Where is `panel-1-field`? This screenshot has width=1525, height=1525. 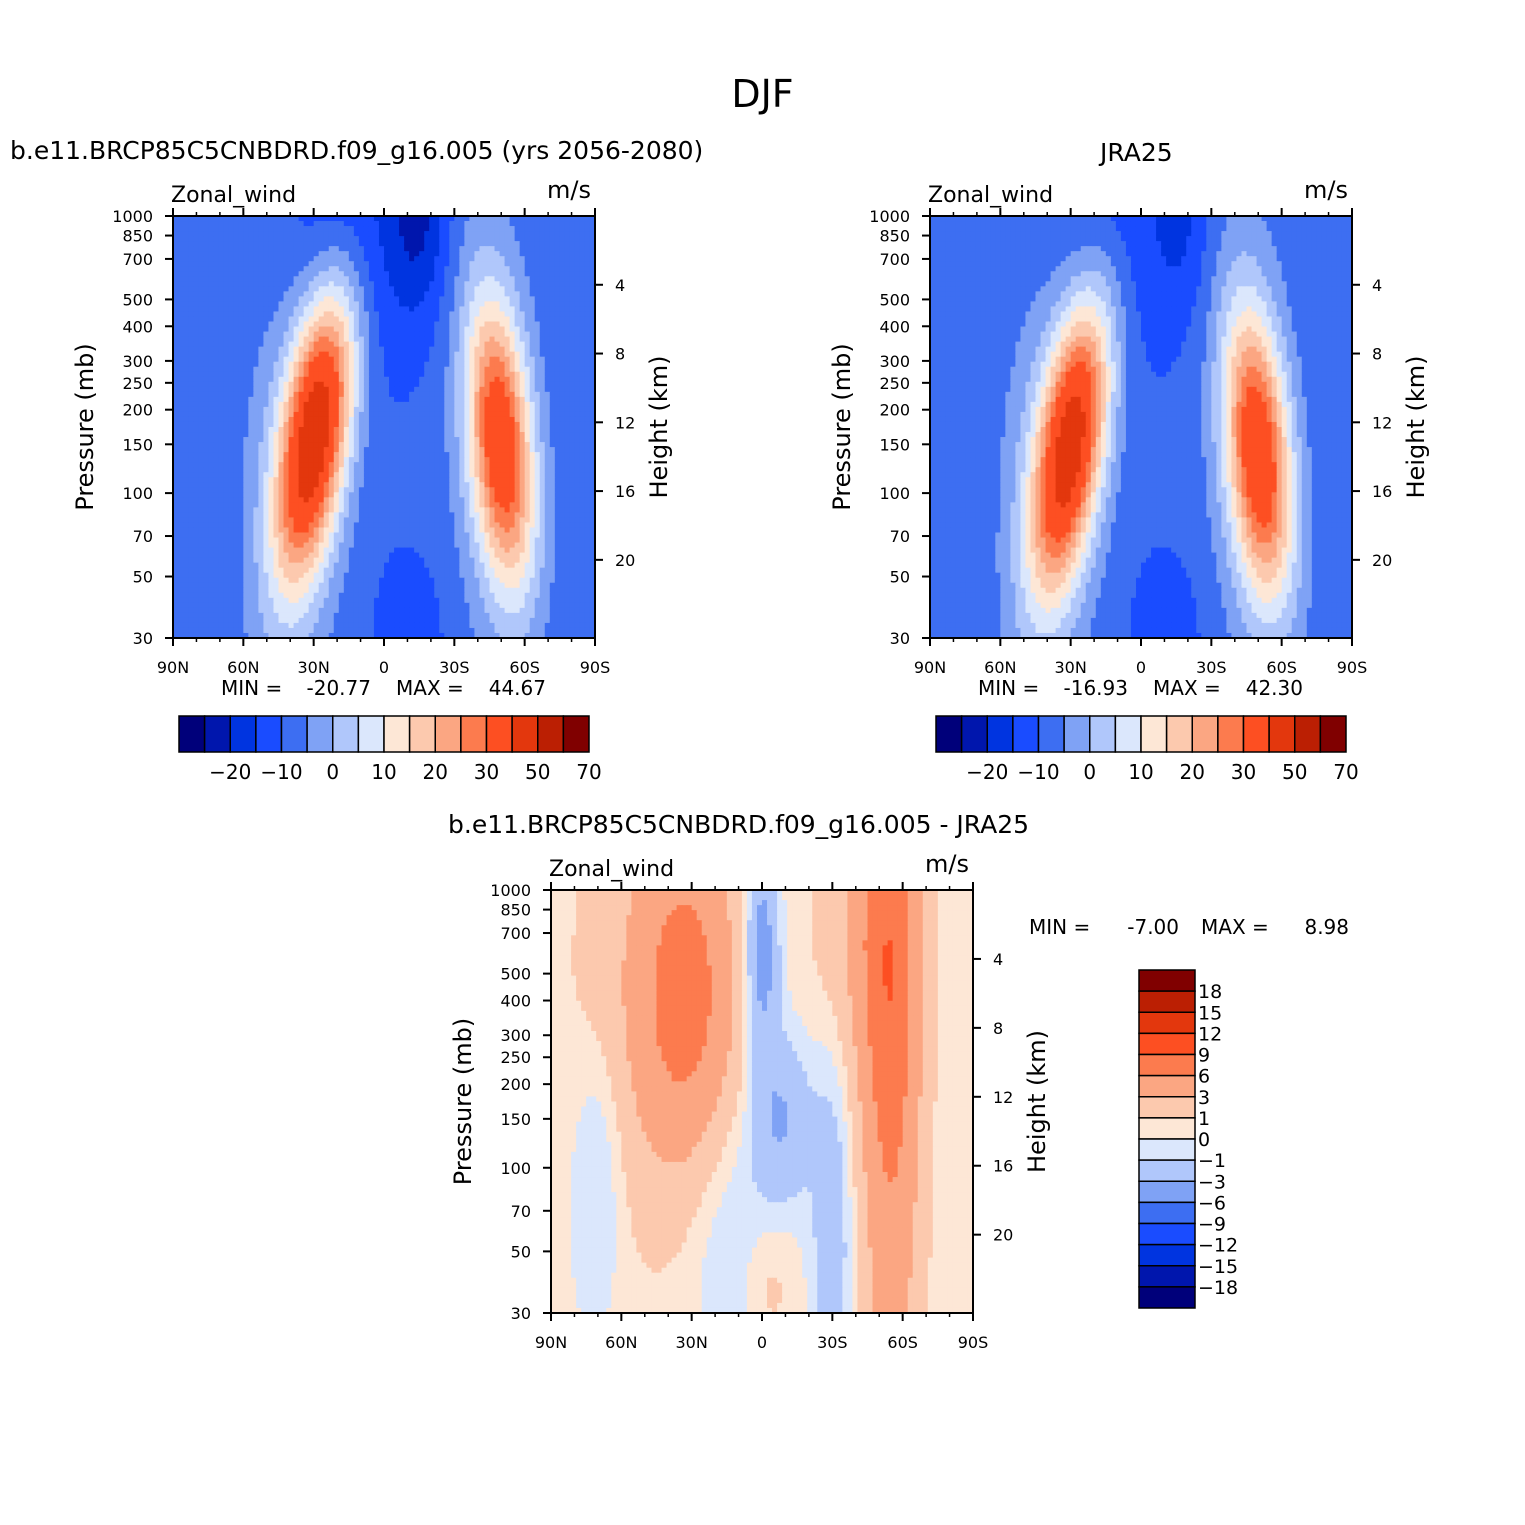 panel-1-field is located at coordinates (384, 427).